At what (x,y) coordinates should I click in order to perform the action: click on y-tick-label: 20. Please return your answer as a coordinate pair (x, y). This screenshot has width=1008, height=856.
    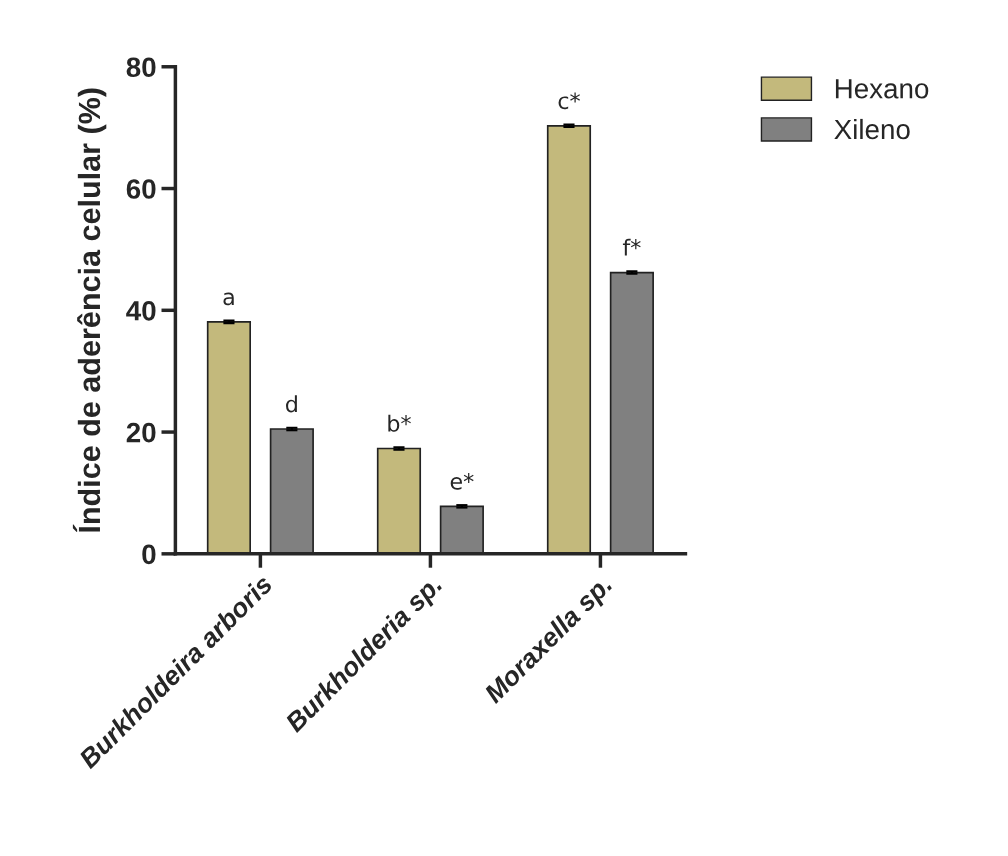
    Looking at the image, I should click on (141, 432).